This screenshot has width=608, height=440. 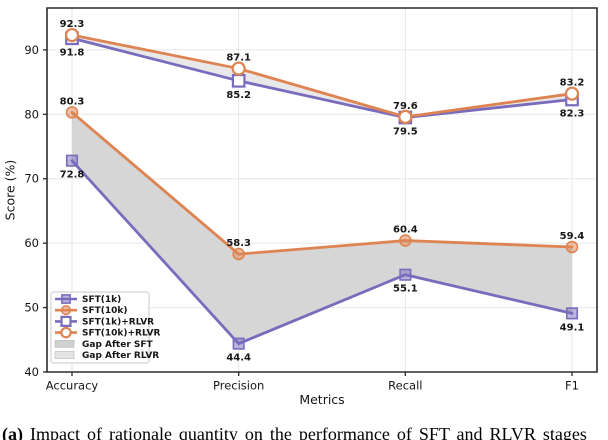 What do you see at coordinates (572, 113) in the screenshot?
I see `data-label: 82.3` at bounding box center [572, 113].